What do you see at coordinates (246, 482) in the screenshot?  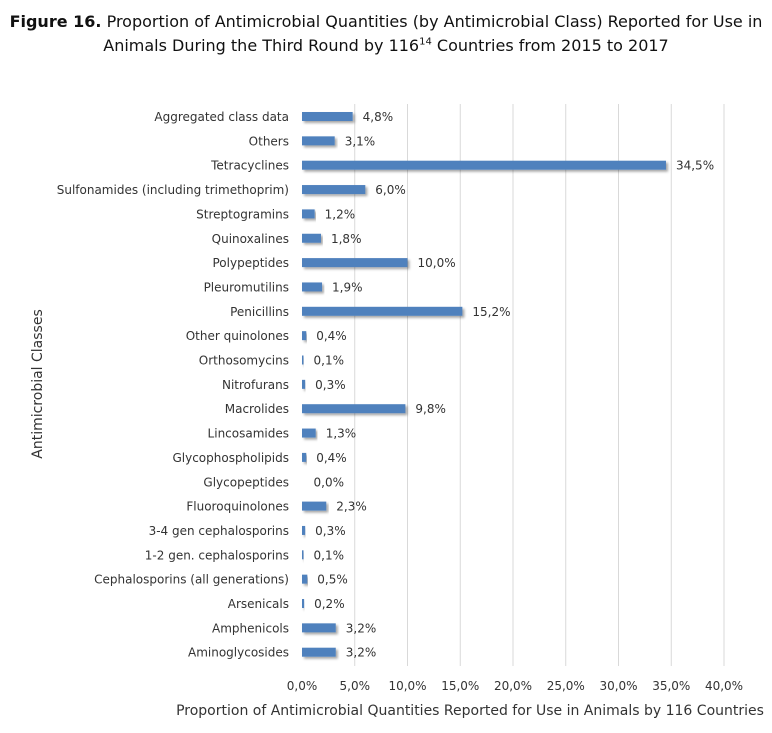 I see `category-label: Glycopeptides` at bounding box center [246, 482].